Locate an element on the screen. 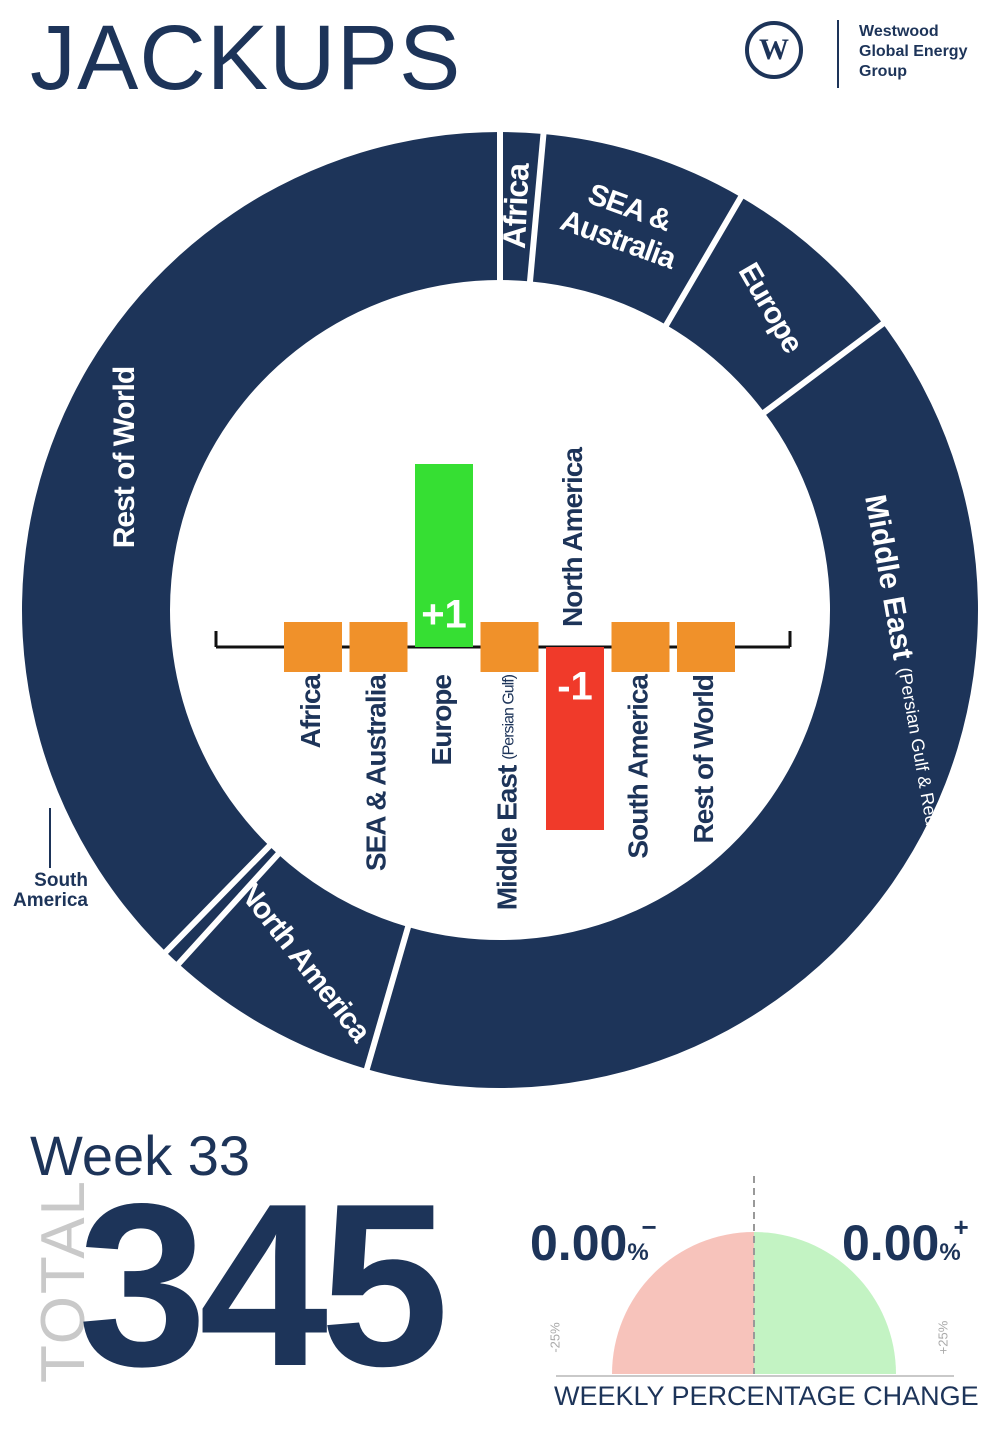  bar-category-main: North America is located at coordinates (572, 537).